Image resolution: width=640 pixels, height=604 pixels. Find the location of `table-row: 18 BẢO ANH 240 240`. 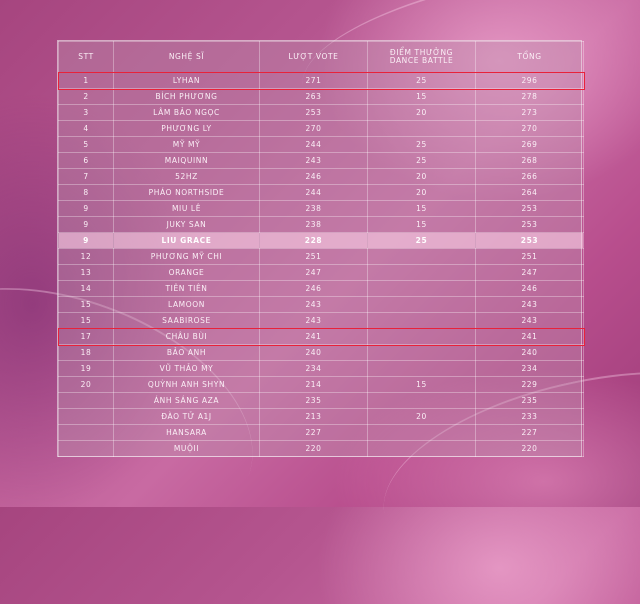

table-row: 18 BẢO ANH 240 240 is located at coordinates (321, 352).